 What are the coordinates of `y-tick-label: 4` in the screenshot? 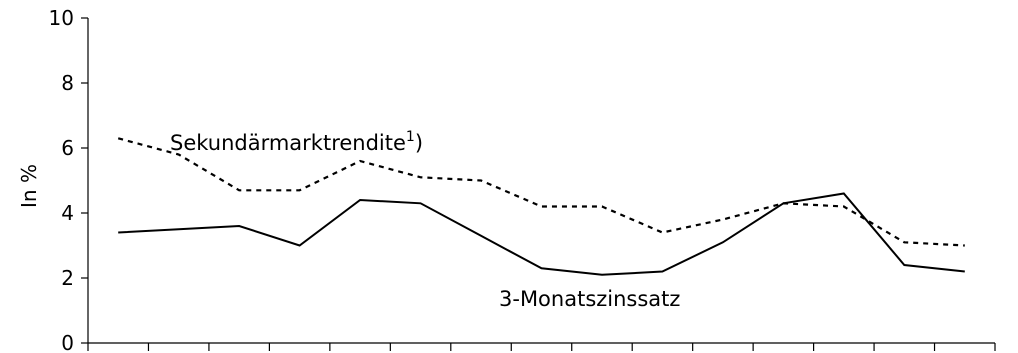 It's located at (67, 213).